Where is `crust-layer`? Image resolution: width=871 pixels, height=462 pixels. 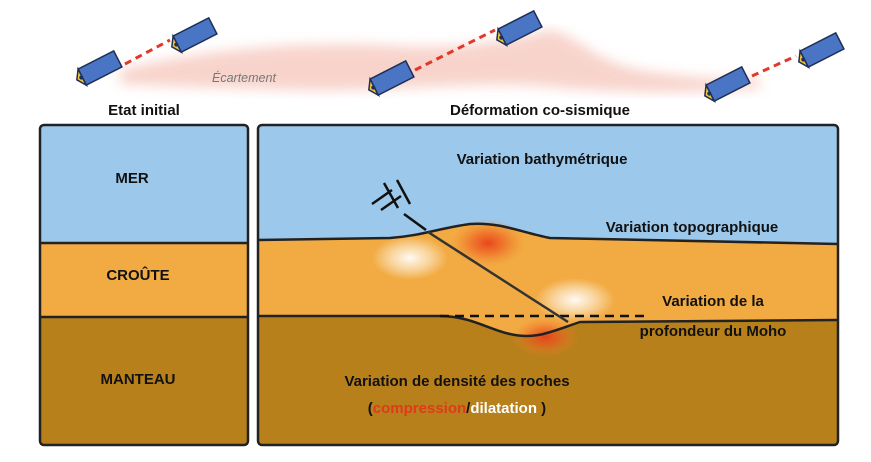
crust-layer is located at coordinates (144, 280).